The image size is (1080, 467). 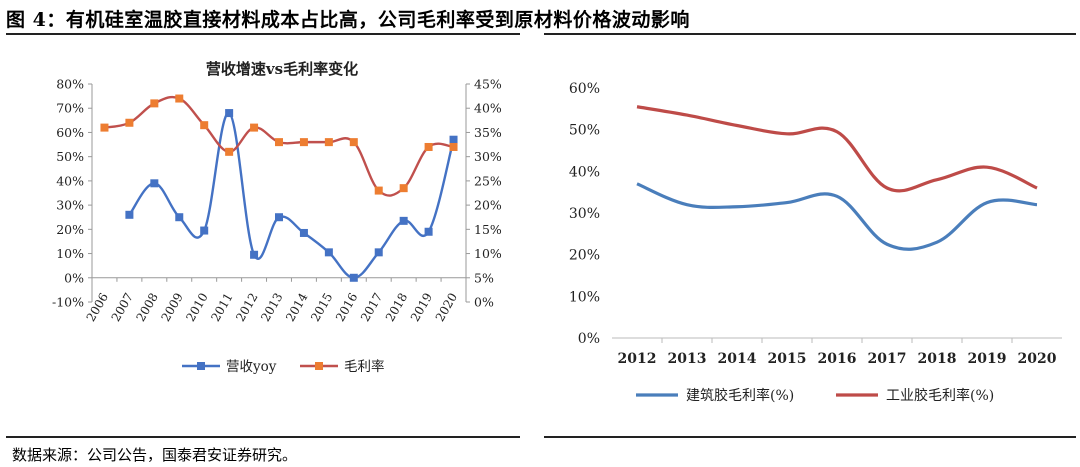 What do you see at coordinates (221, 307) in the screenshot?
I see `chart1-x-tick-label: 2011` at bounding box center [221, 307].